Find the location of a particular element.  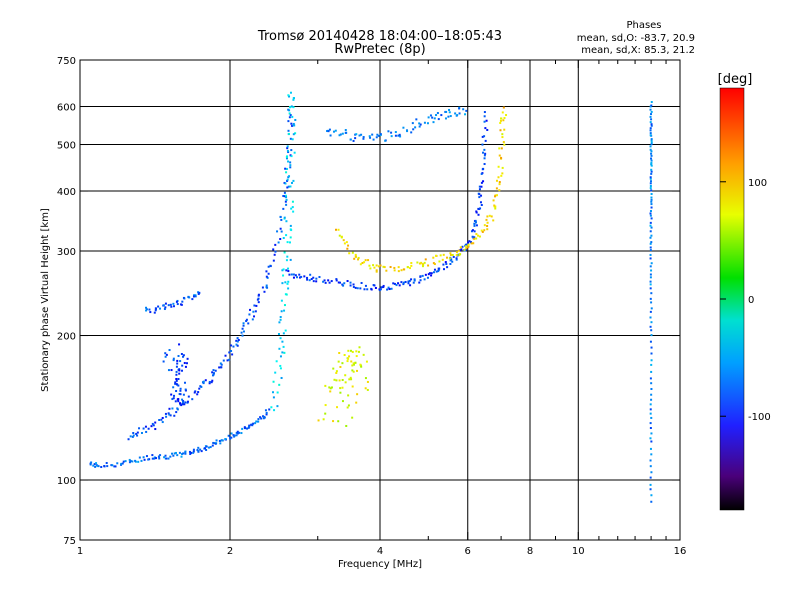

chart-subtitle: RwPretec (8p) is located at coordinates (379, 49).